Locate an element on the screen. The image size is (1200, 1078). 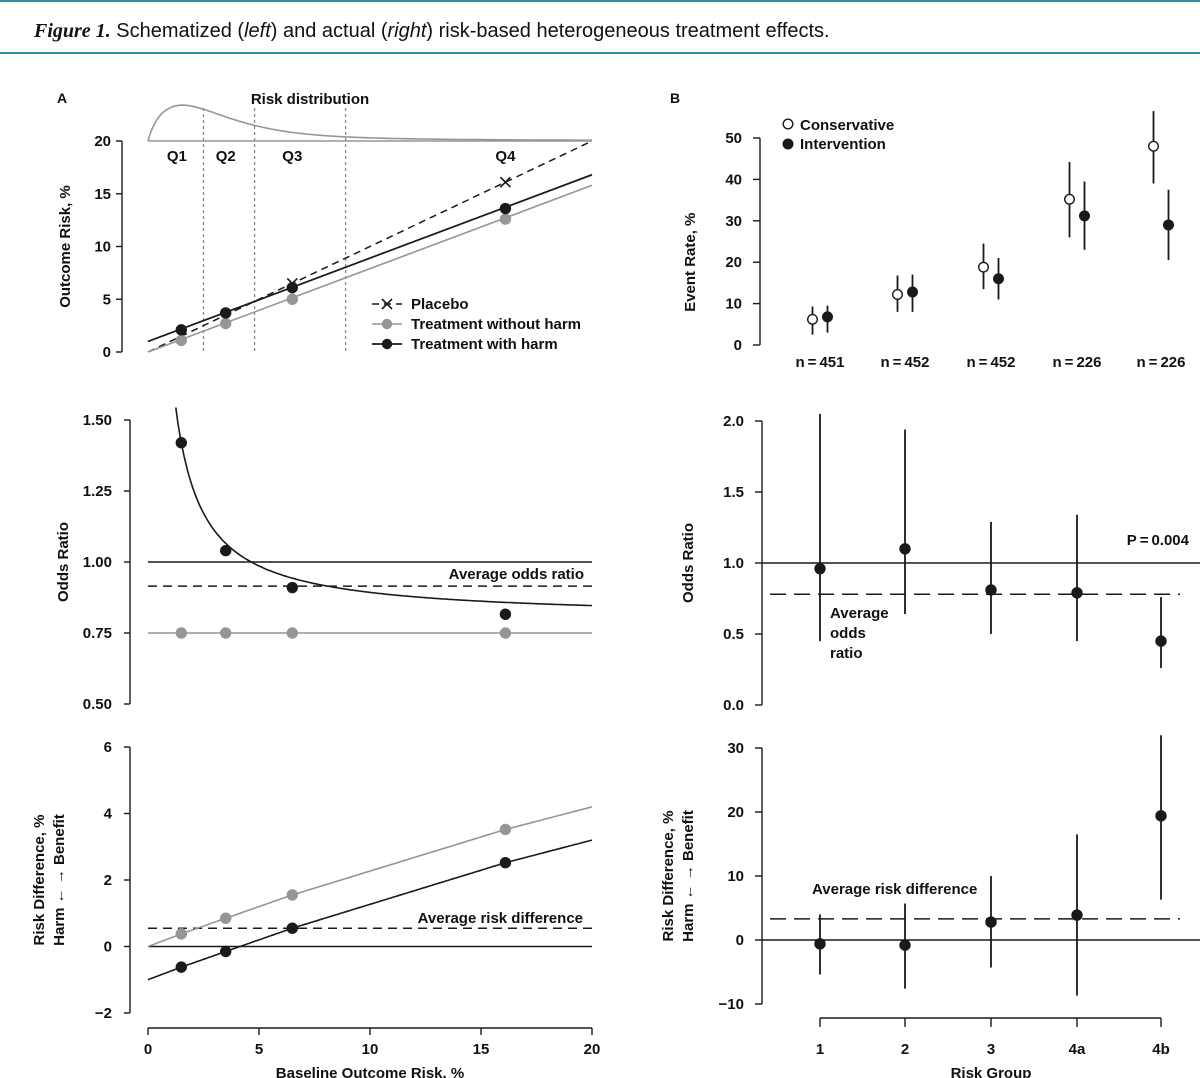
b-bot-x-tick-label-0: 1 is located at coordinates (820, 1049).